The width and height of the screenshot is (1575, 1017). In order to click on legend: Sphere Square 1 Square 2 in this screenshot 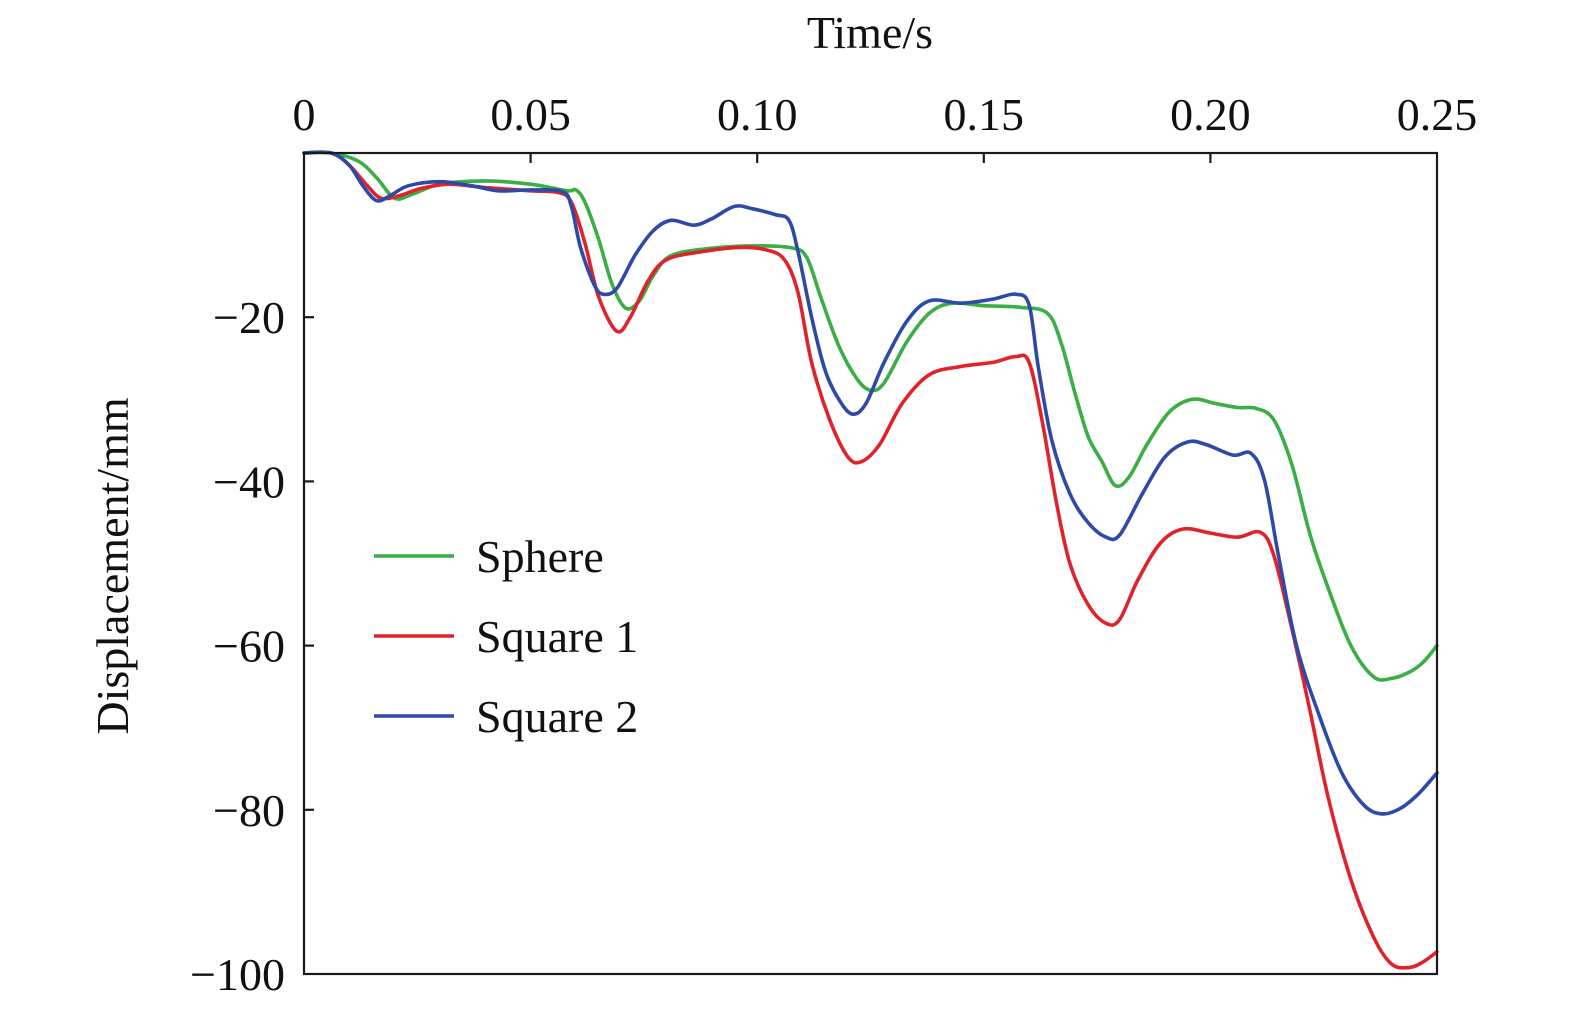, I will do `click(506, 636)`.